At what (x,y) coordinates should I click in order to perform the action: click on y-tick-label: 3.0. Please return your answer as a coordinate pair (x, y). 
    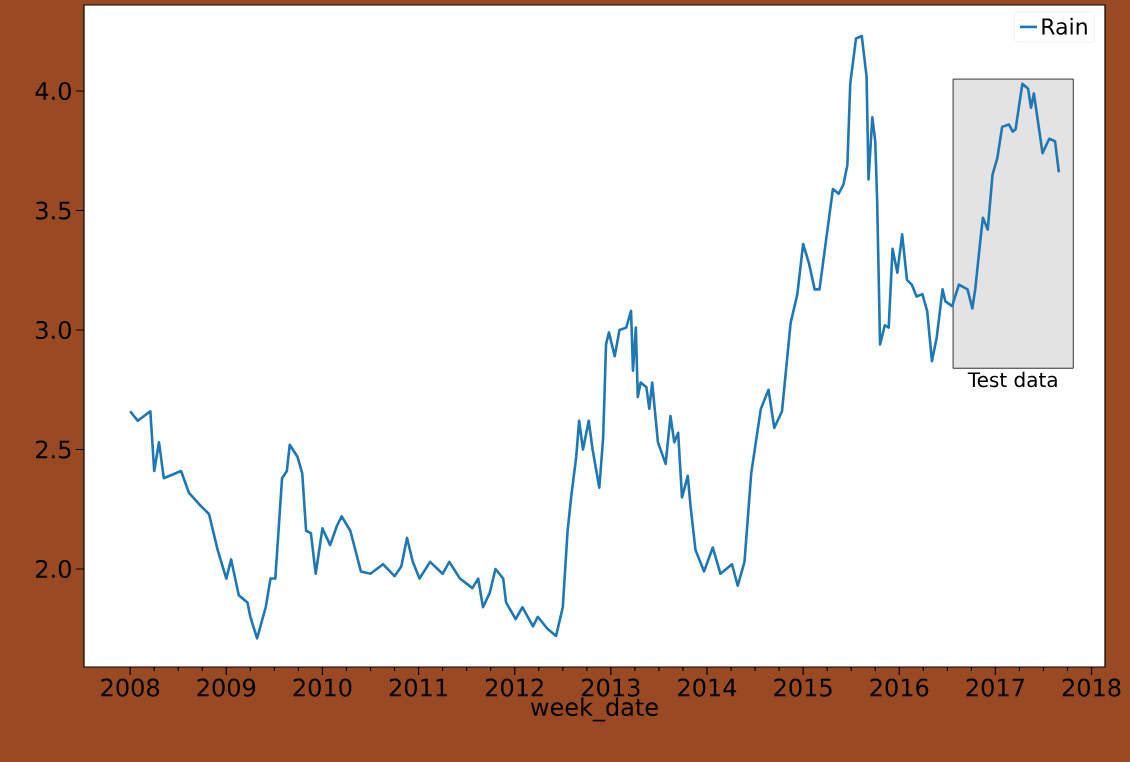
    Looking at the image, I should click on (53, 330).